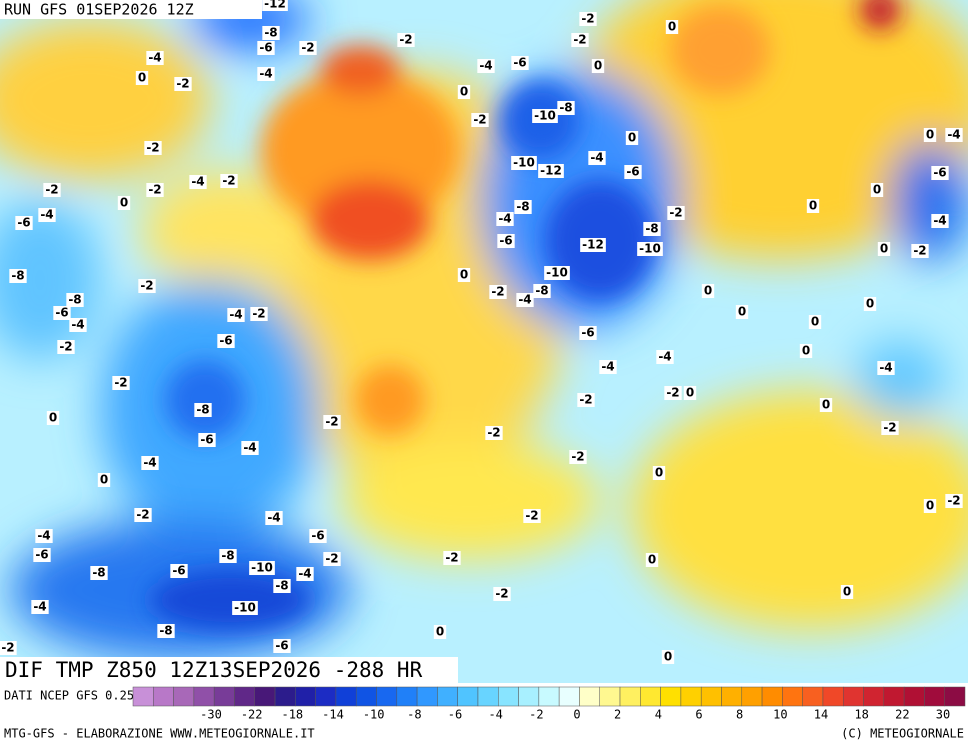  Describe the element at coordinates (739, 715) in the screenshot. I see `legend-tick-label: 8` at that location.